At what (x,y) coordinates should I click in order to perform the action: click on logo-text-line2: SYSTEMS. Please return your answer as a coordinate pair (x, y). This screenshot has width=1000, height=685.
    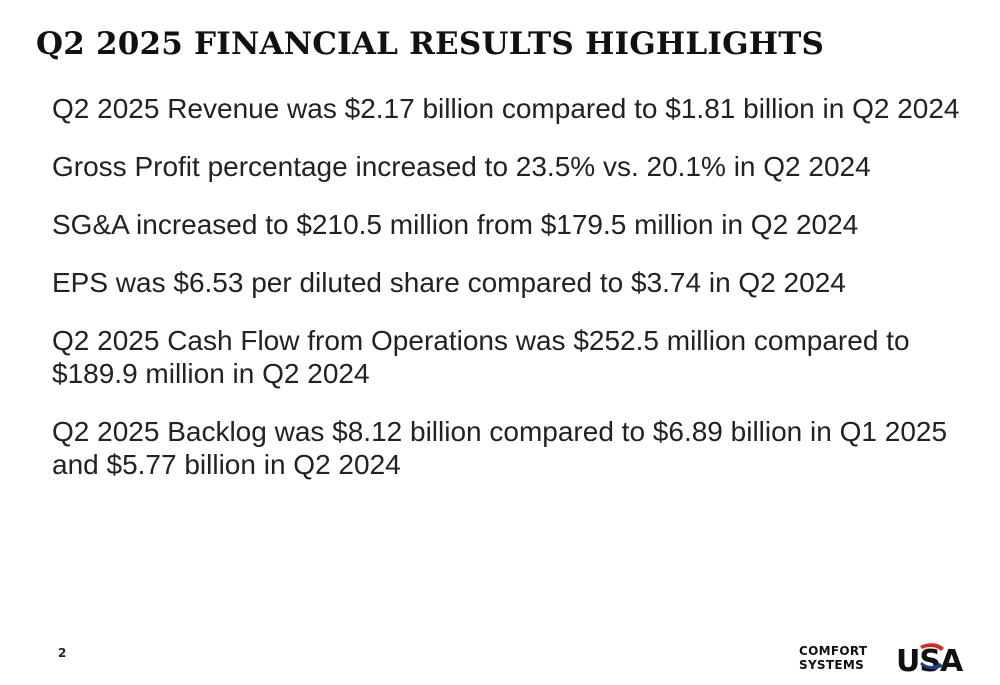
    Looking at the image, I should click on (831, 665).